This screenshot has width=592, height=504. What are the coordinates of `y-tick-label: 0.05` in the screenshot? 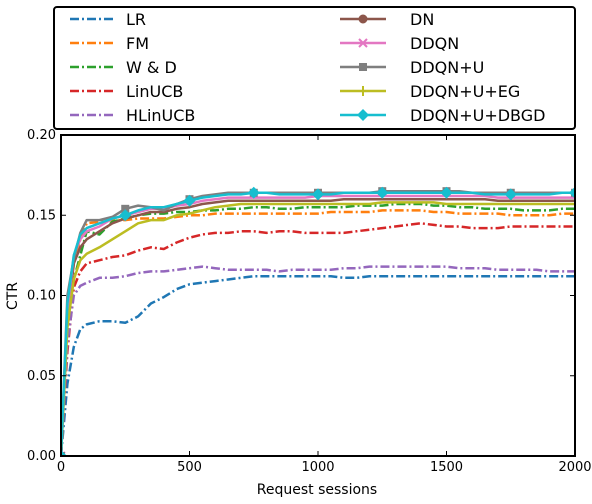 It's located at (41, 376).